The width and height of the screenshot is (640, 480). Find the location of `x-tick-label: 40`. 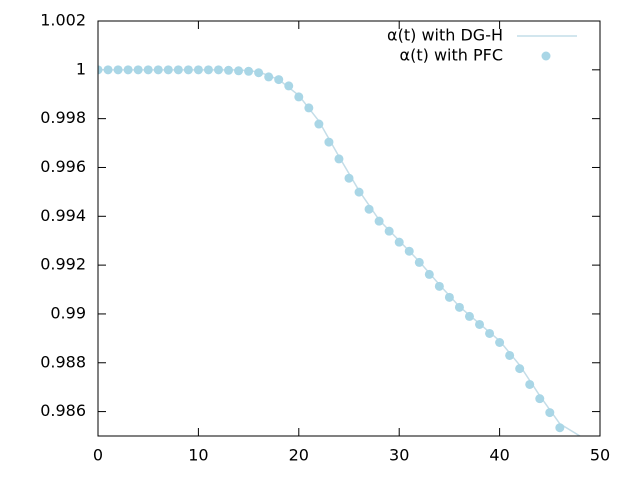

x-tick-label: 40 is located at coordinates (499, 455).